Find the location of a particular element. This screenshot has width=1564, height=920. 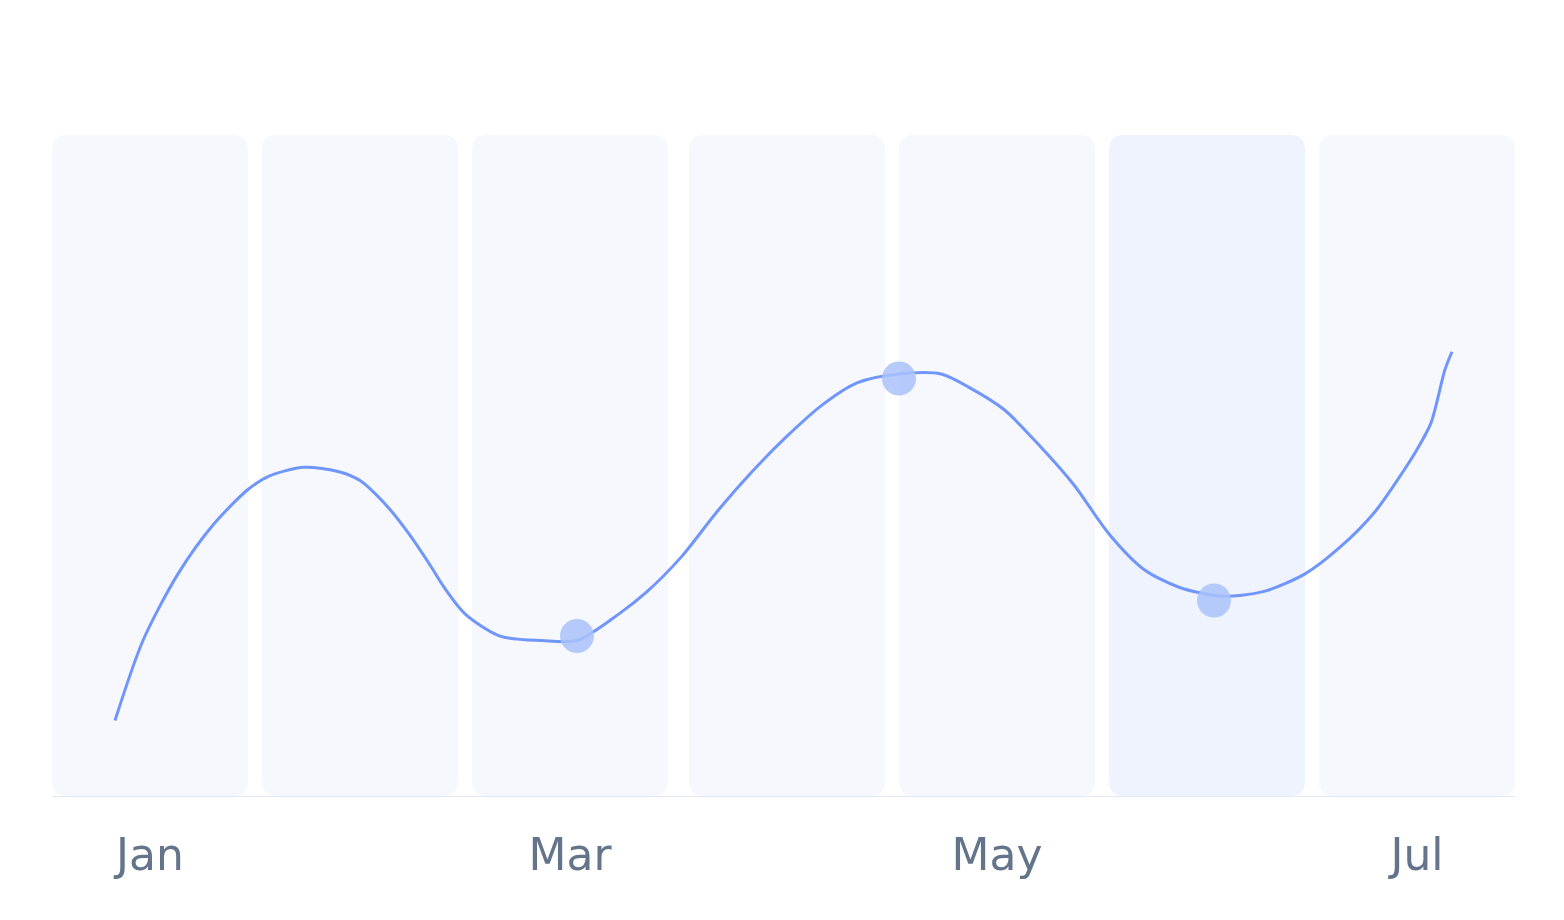

x-tick-label: Mar is located at coordinates (570, 854).